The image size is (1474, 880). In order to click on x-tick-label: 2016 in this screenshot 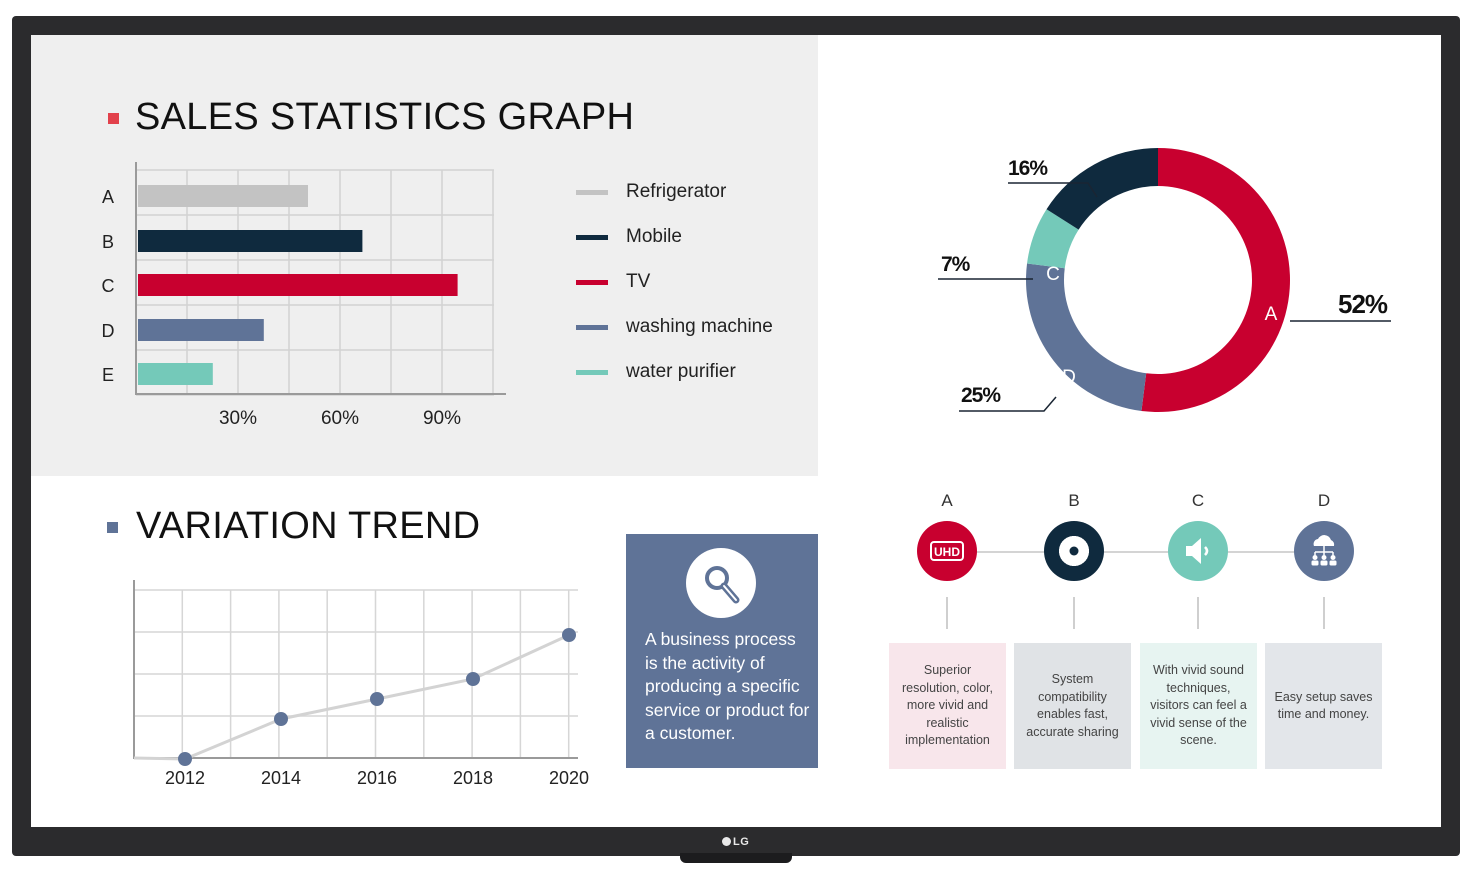, I will do `click(377, 778)`.